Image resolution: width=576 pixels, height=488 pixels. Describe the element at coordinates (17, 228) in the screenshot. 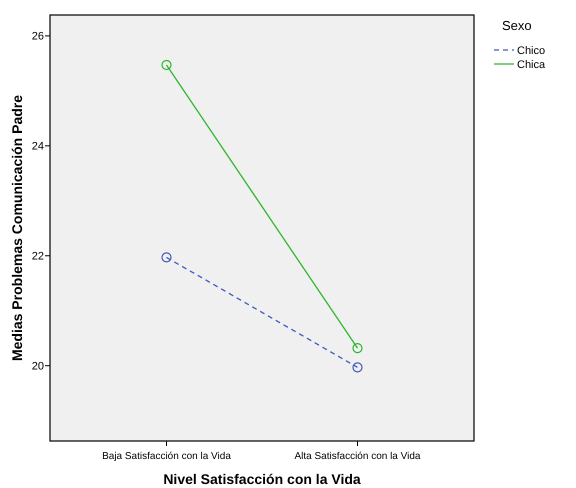

I see `y-axis-title: Medias Problemas Comunicación Padre` at that location.